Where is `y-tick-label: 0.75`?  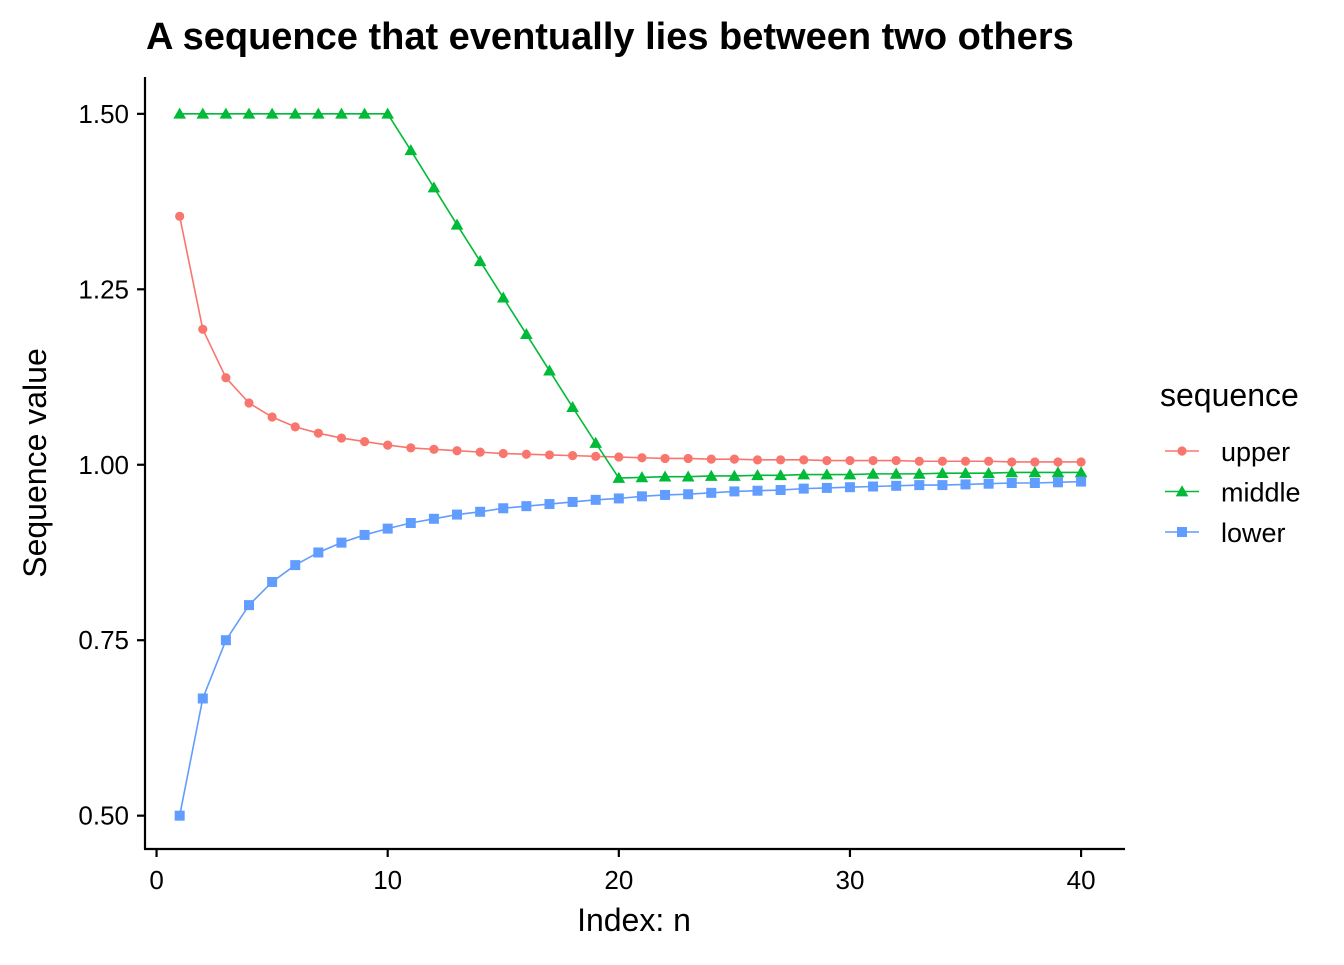 y-tick-label: 0.75 is located at coordinates (103, 640).